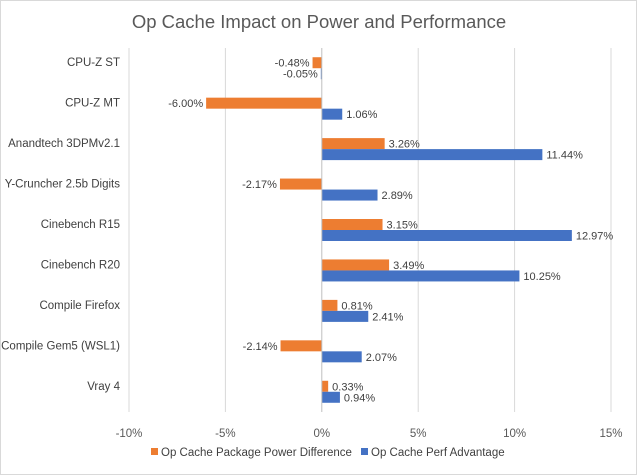  What do you see at coordinates (225, 434) in the screenshot?
I see `tick-label-1: -5%` at bounding box center [225, 434].